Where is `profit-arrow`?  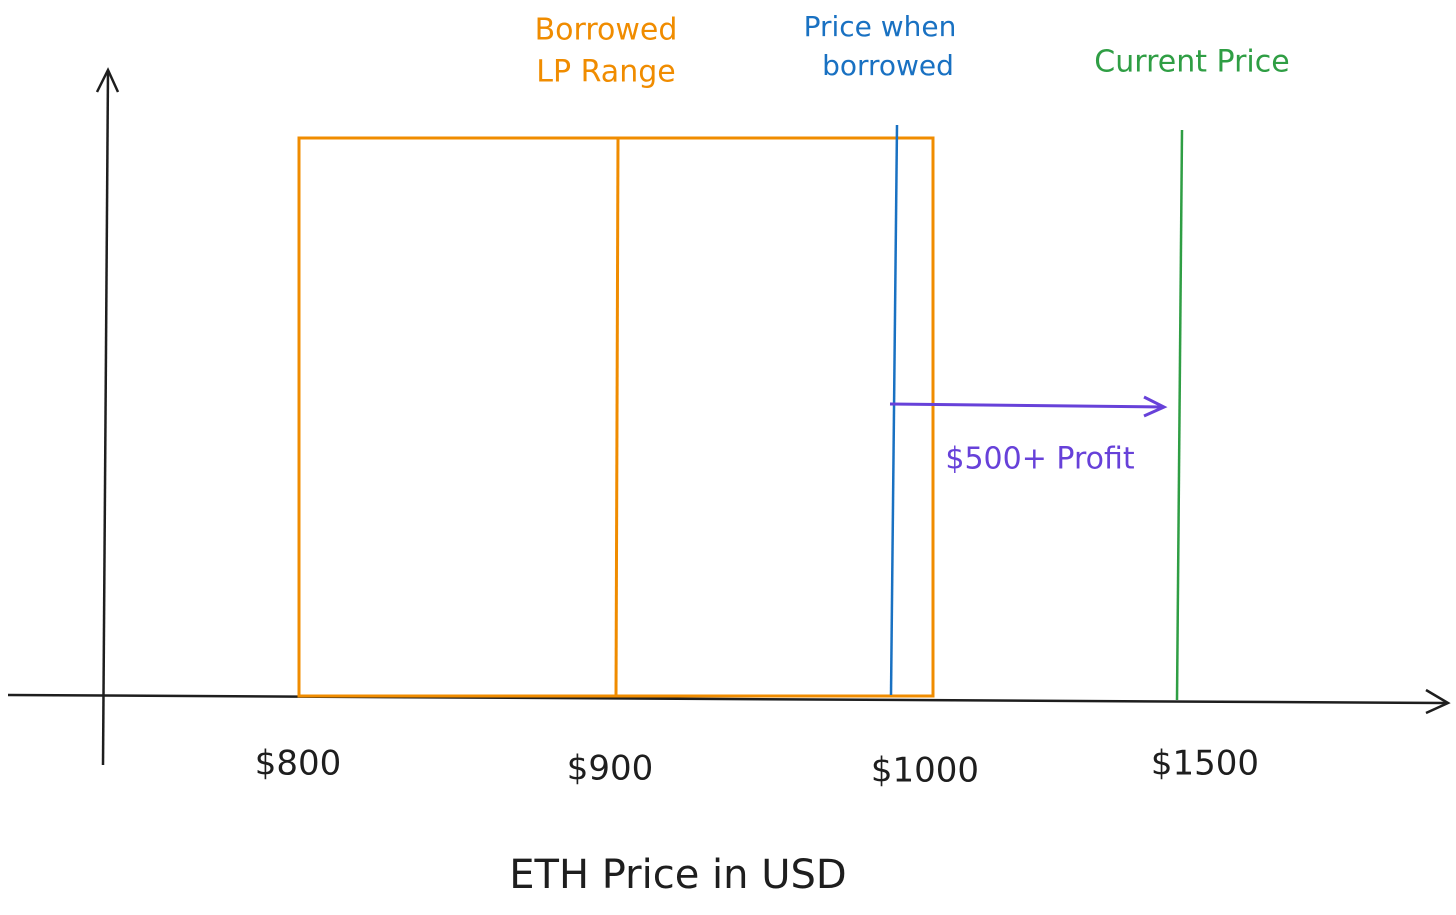 profit-arrow is located at coordinates (1027, 405).